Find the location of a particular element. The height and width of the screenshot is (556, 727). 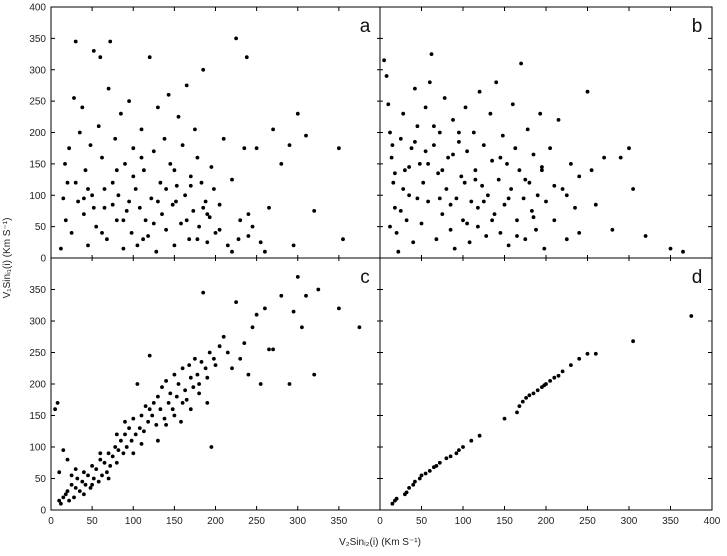

top-y-tick-label: 250 is located at coordinates (37, 102).